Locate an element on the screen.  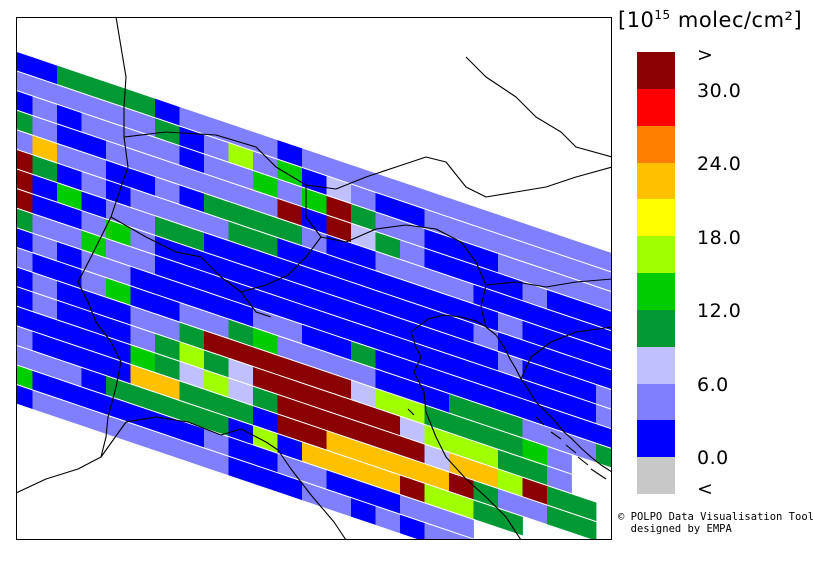
legend-unit-suffix: molec/cm²] is located at coordinates (736, 20).